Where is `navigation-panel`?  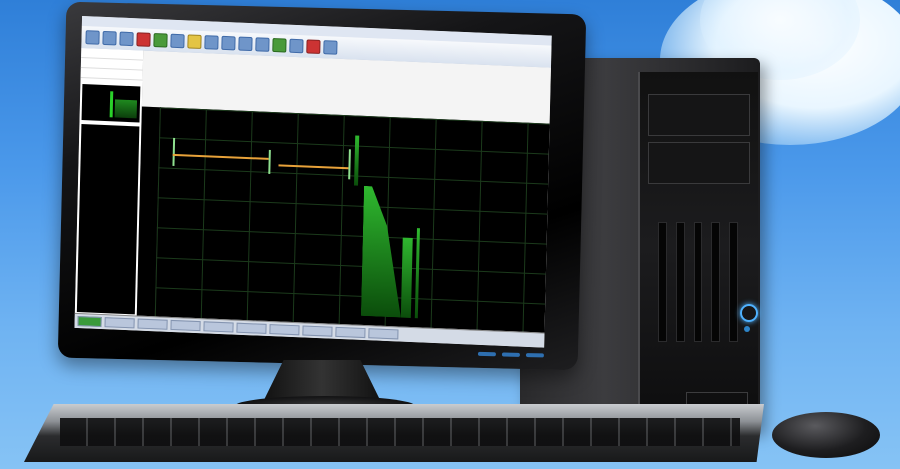 navigation-panel is located at coordinates (109, 182).